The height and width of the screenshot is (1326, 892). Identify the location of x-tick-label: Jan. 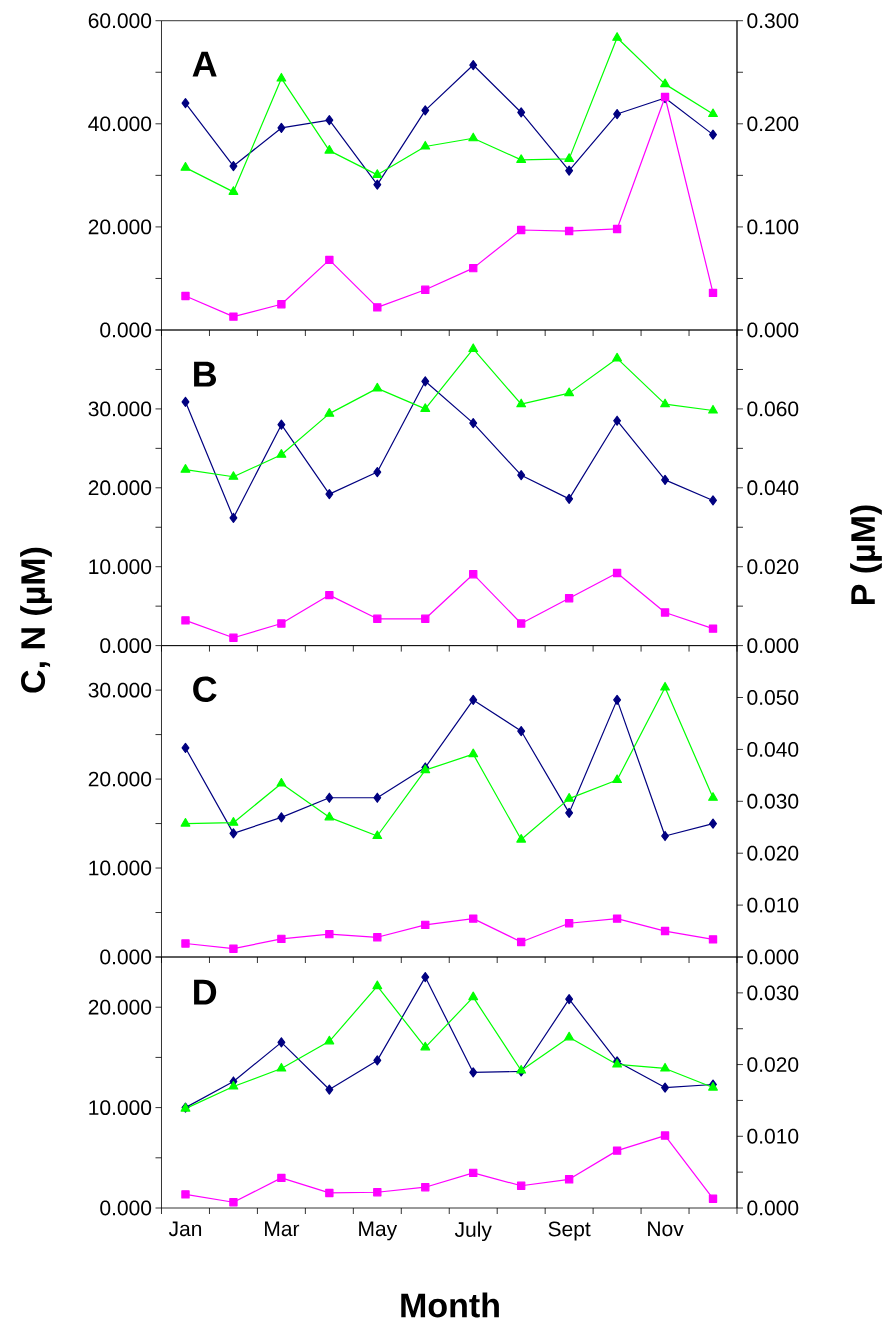
(185, 1229).